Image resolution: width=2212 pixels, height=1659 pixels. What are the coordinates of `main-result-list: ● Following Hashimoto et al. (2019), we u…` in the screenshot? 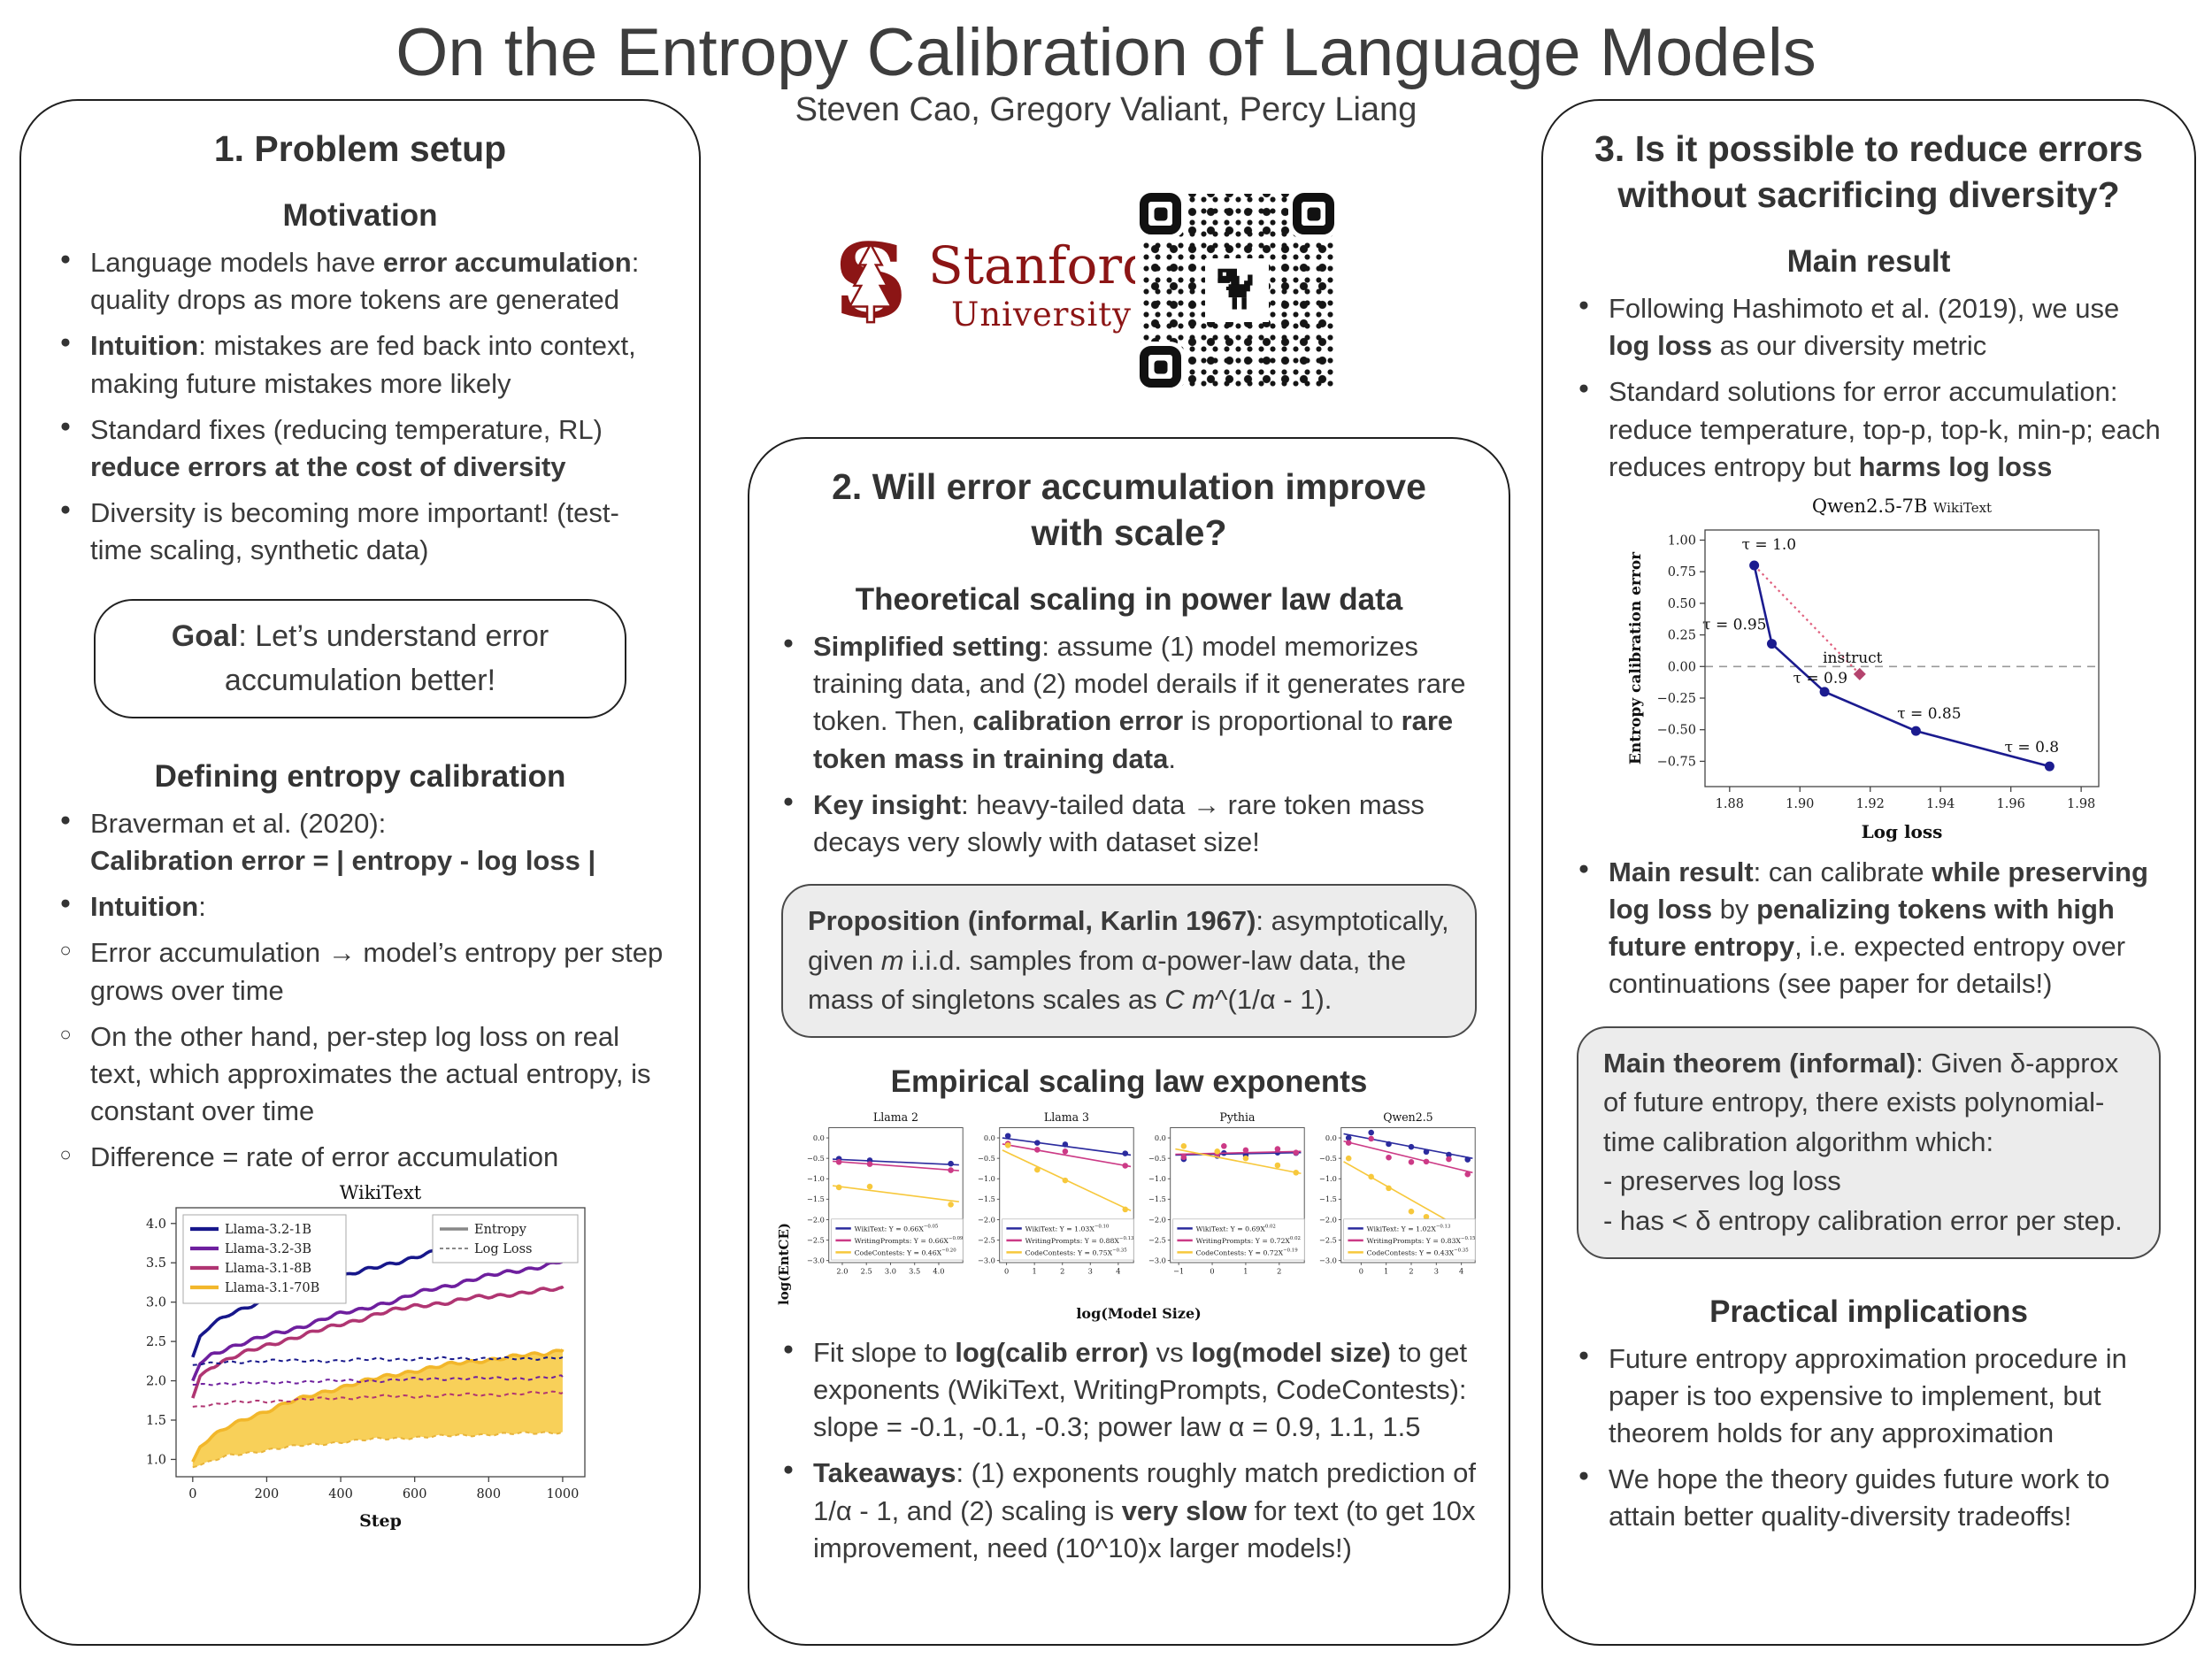 It's located at (1868, 388).